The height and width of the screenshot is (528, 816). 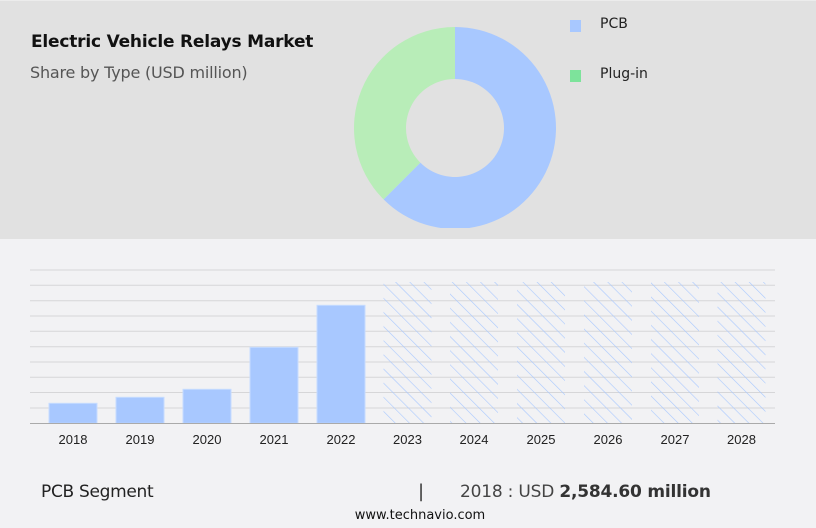 What do you see at coordinates (97, 492) in the screenshot?
I see `segment-label: PCB Segment` at bounding box center [97, 492].